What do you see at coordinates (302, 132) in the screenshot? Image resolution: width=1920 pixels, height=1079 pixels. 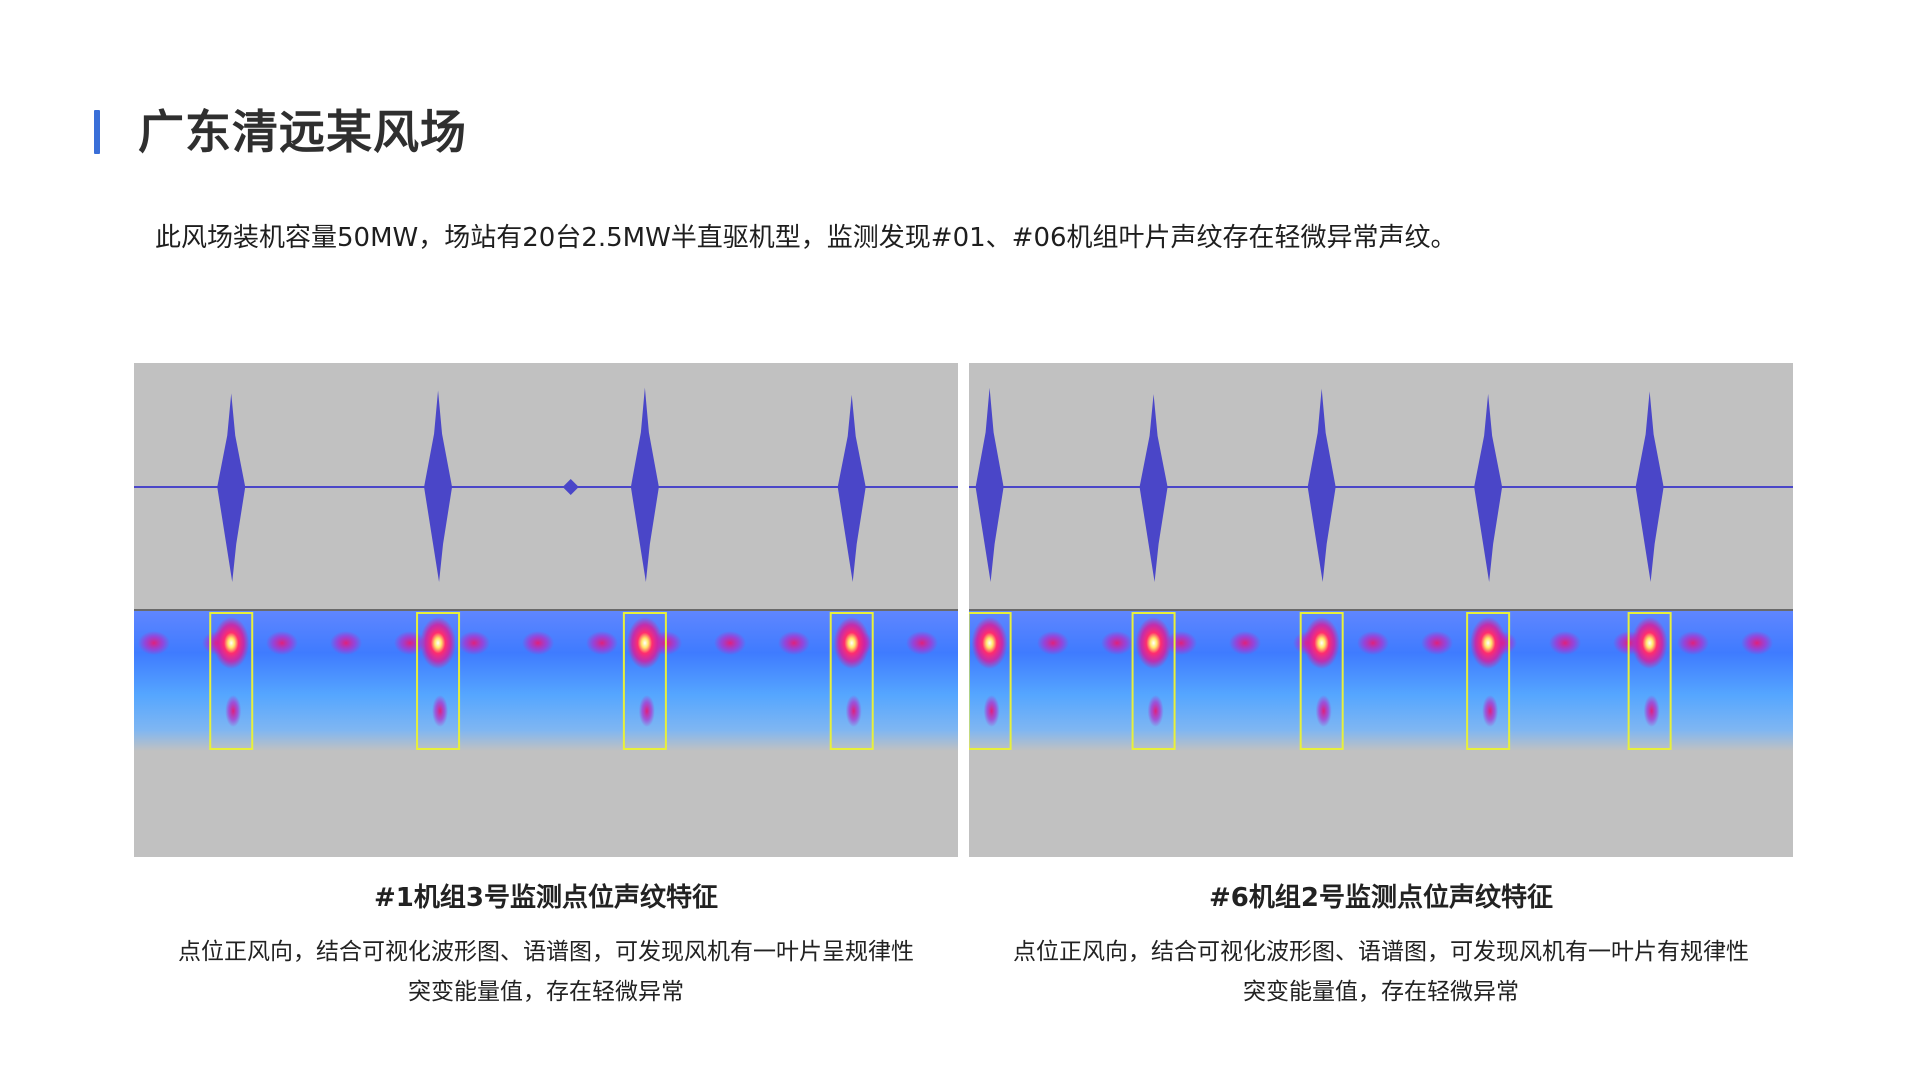 I see `page-title: 广东清远某风场` at bounding box center [302, 132].